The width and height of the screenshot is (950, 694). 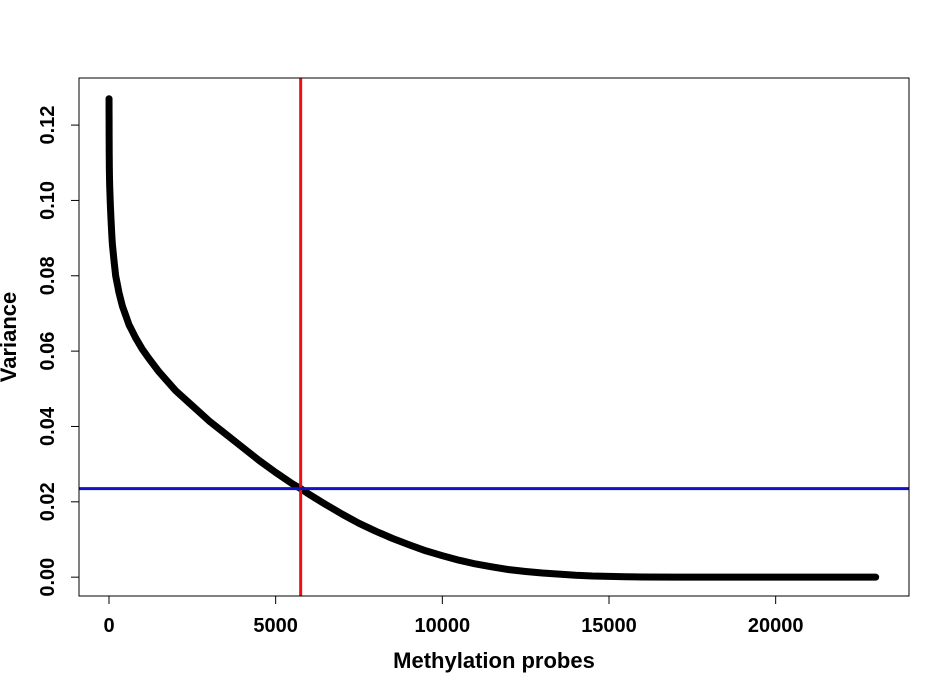 What do you see at coordinates (48, 125) in the screenshot?
I see `y-tick-label: 0.12` at bounding box center [48, 125].